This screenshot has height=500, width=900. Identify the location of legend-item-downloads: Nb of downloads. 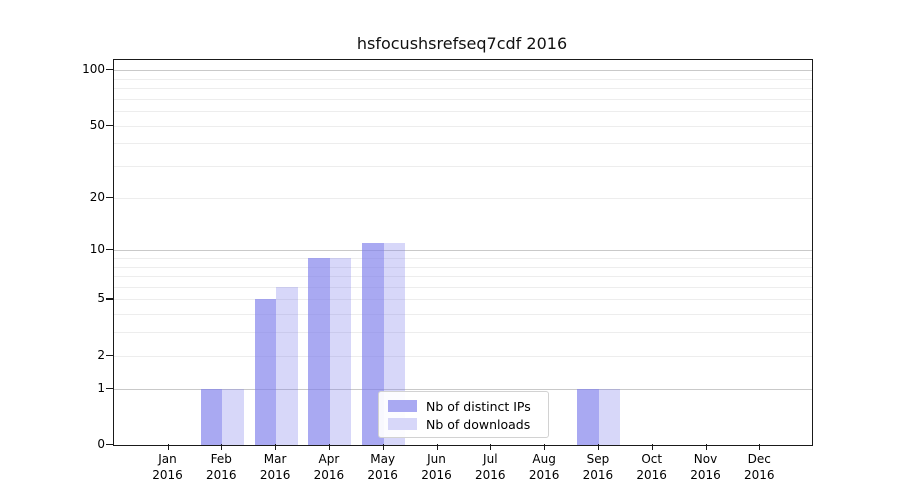
(463, 424).